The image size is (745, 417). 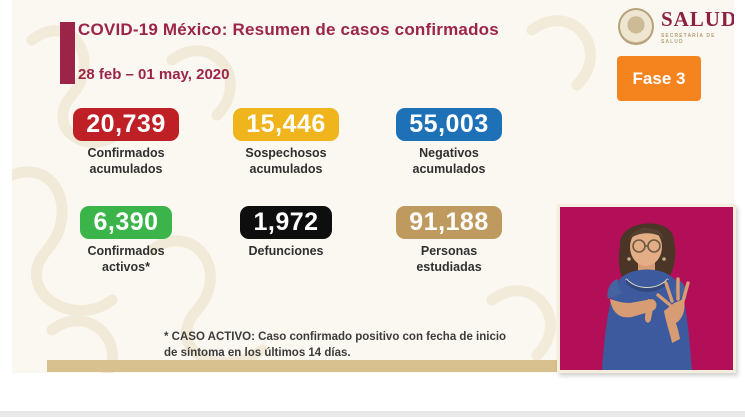 What do you see at coordinates (286, 222) in the screenshot?
I see `stat-value: 1,972` at bounding box center [286, 222].